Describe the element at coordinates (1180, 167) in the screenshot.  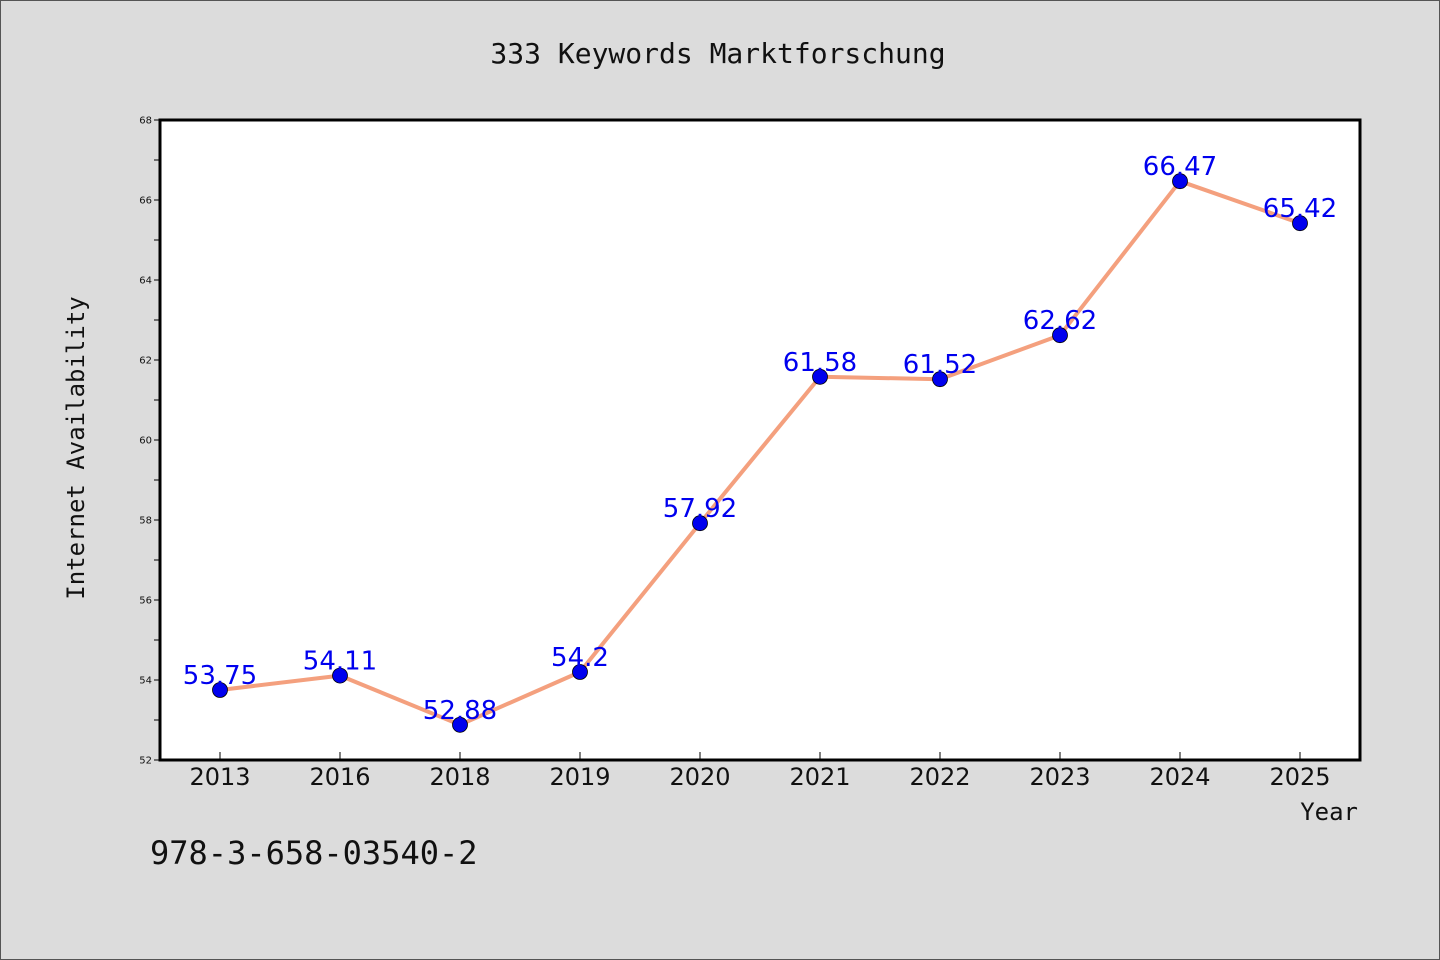
I see `data-label: 66.47` at that location.